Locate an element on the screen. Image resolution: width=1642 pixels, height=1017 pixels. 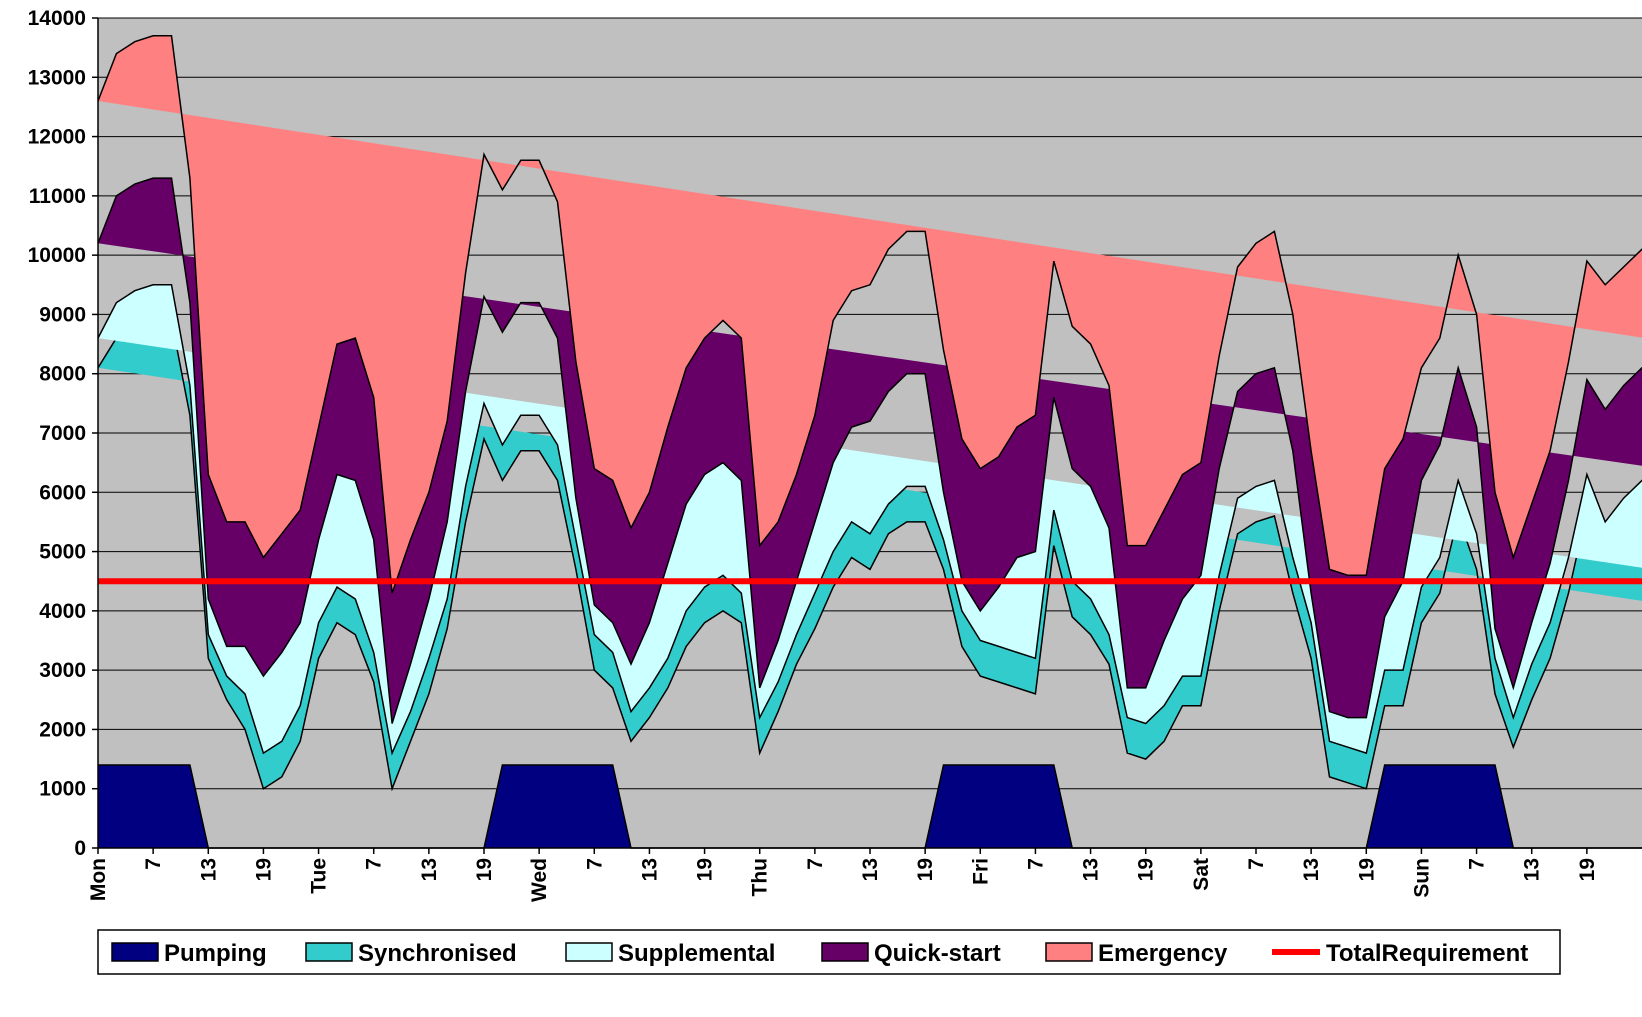
y-tick-label: 4000 is located at coordinates (62, 611).